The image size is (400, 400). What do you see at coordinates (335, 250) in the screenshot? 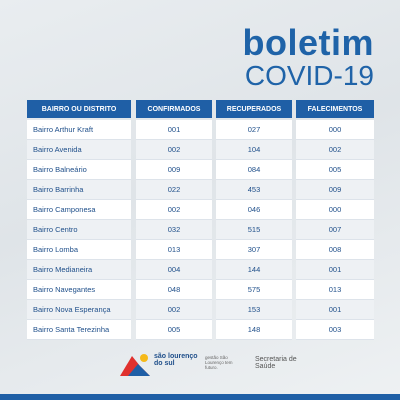
I see `cell-value: 008` at bounding box center [335, 250].